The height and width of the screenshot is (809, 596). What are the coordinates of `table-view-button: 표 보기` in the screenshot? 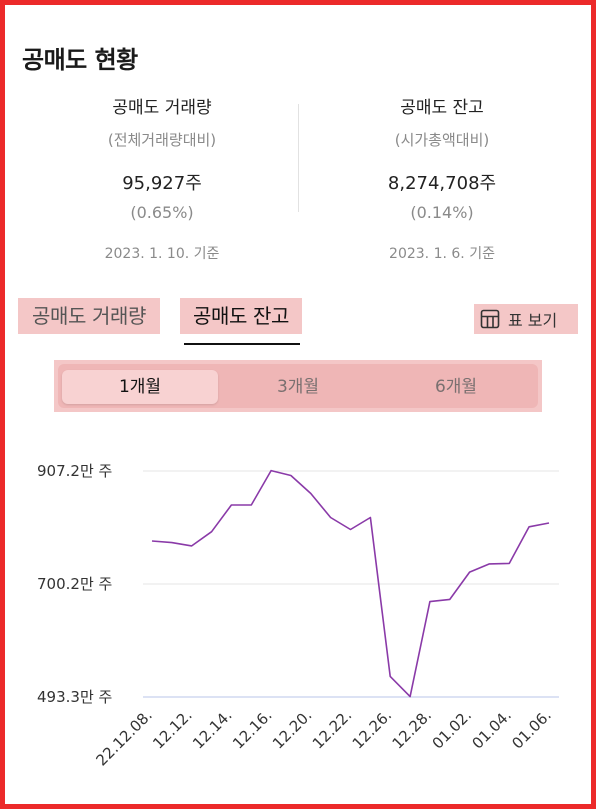 It's located at (526, 319).